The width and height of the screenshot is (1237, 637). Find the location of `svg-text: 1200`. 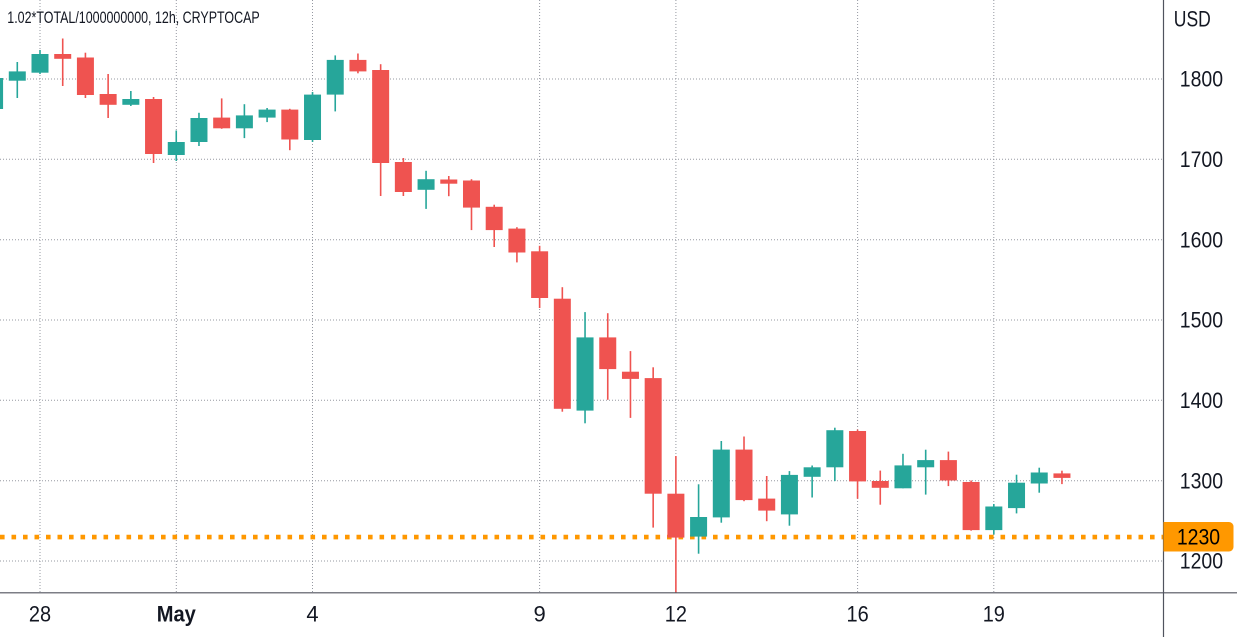

svg-text: 1200 is located at coordinates (1201, 561).